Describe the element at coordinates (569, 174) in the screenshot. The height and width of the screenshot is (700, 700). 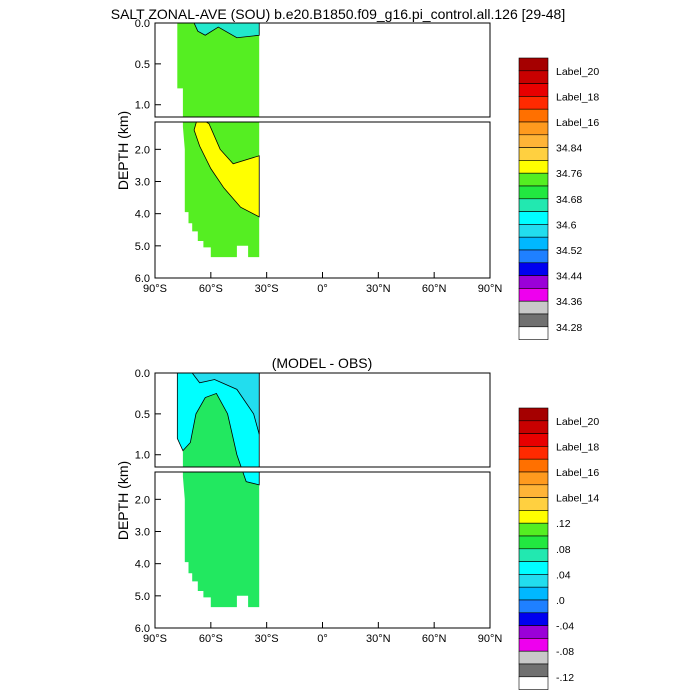
I see `colorbar-label: 34.76` at that location.